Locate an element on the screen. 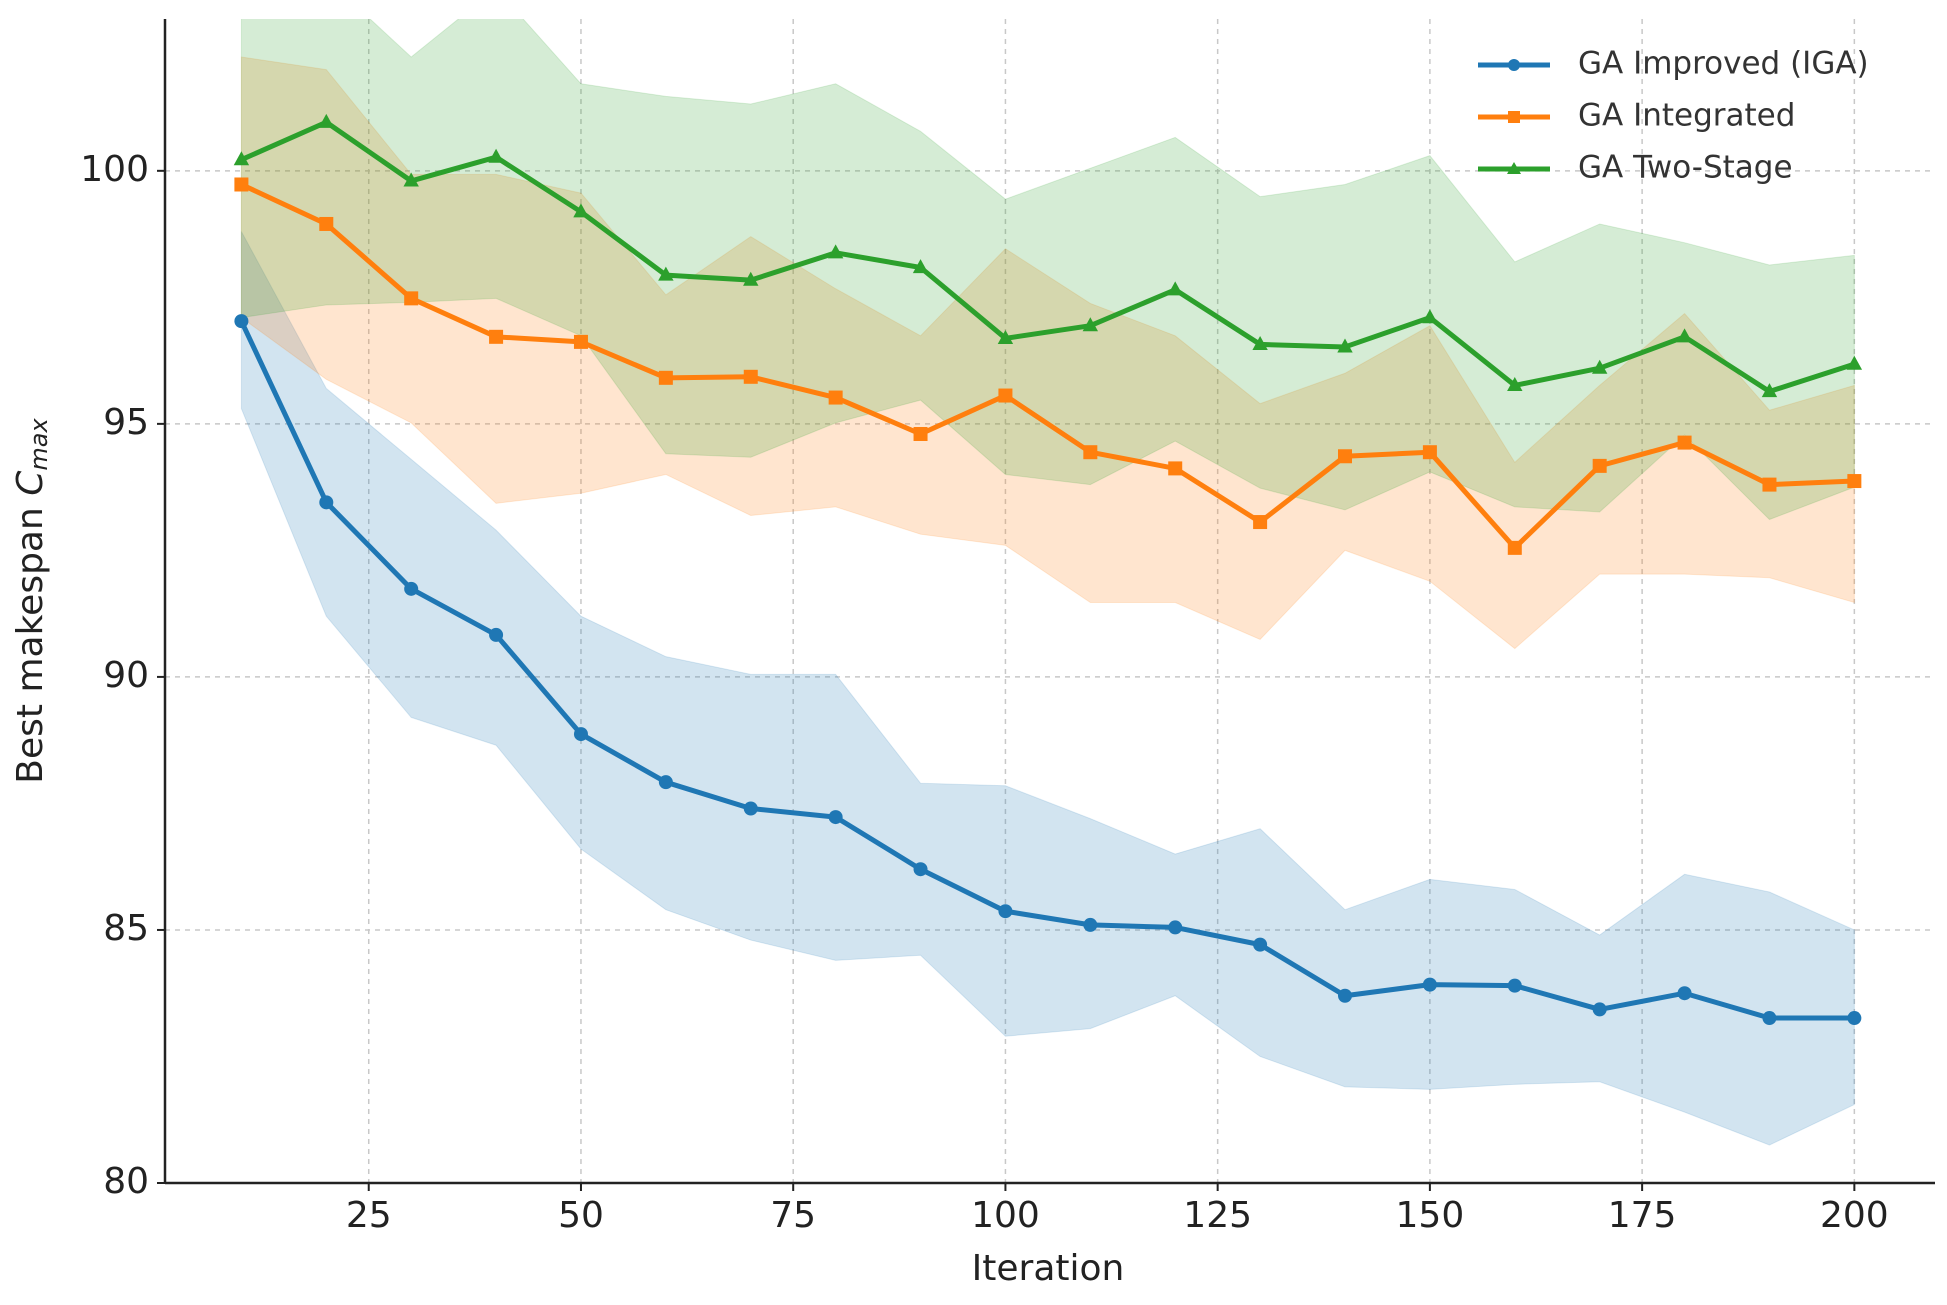 This screenshot has width=1947, height=1305. y-tick-label: 85 is located at coordinates (126, 928).